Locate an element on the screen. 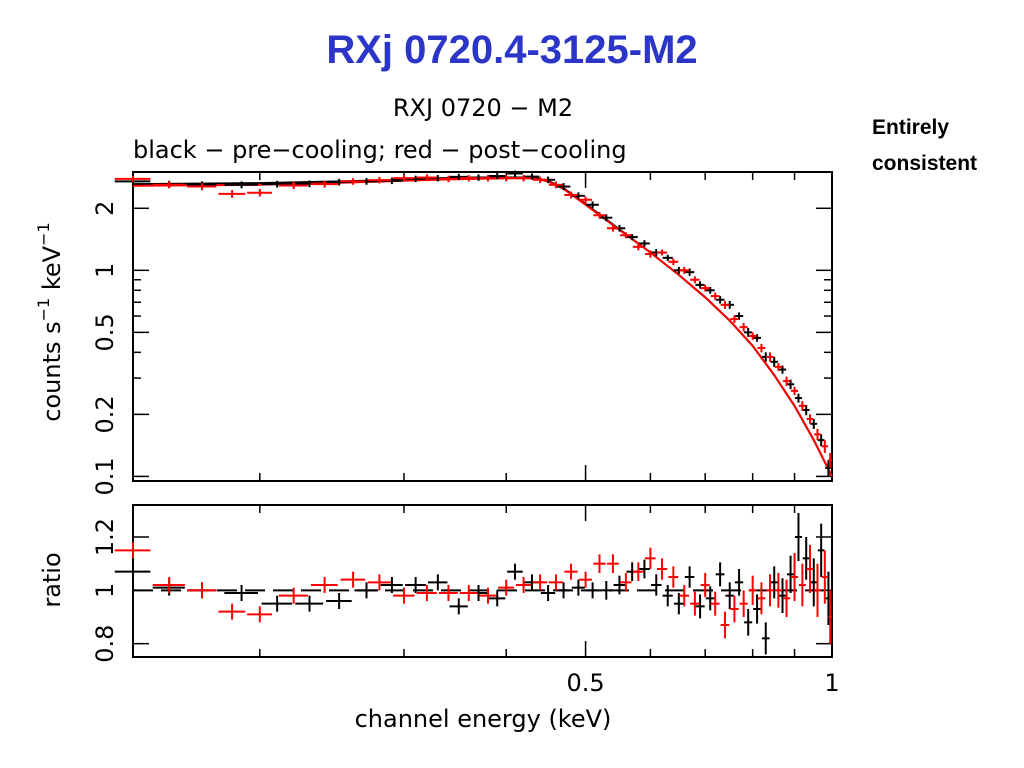  x-tick-label: 1 is located at coordinates (831, 683).